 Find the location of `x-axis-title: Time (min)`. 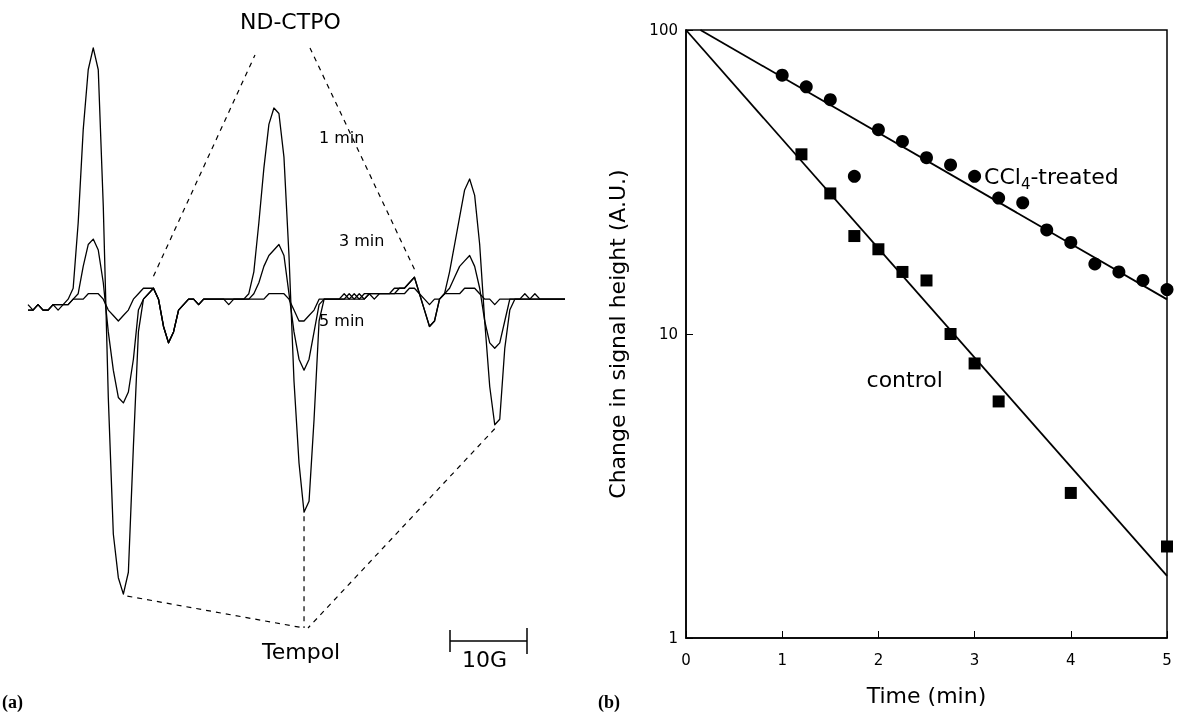

x-axis-title: Time (min) is located at coordinates (926, 695).